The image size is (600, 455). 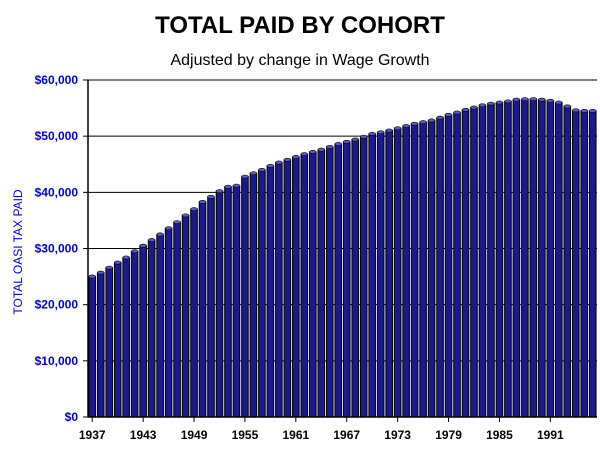 What do you see at coordinates (18, 251) in the screenshot?
I see `y-axis-label: TOTAL OASI TAX PAID` at bounding box center [18, 251].